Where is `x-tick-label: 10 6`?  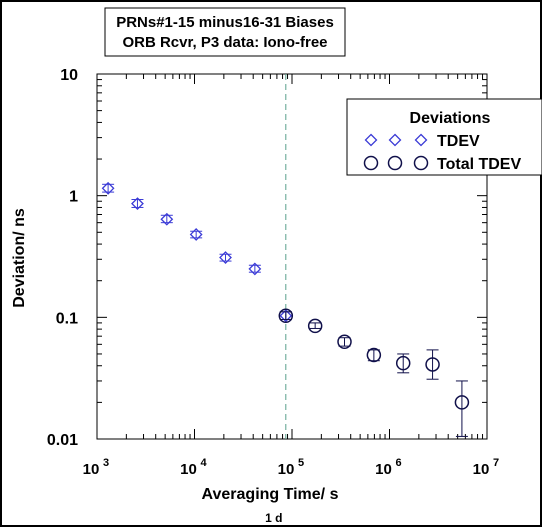 x-tick-label: 10 6 is located at coordinates (388, 467).